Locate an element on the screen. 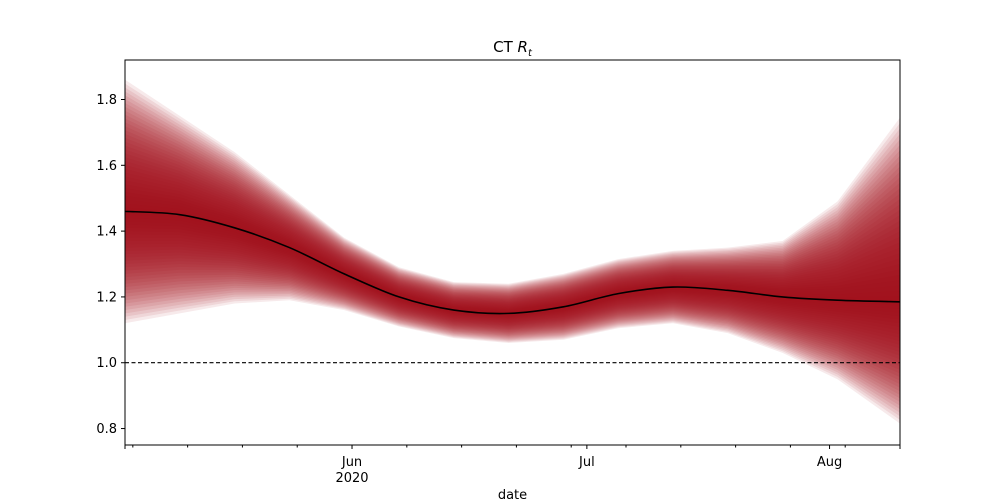 The width and height of the screenshot is (1000, 500). chart-title-subscript: t is located at coordinates (530, 53).